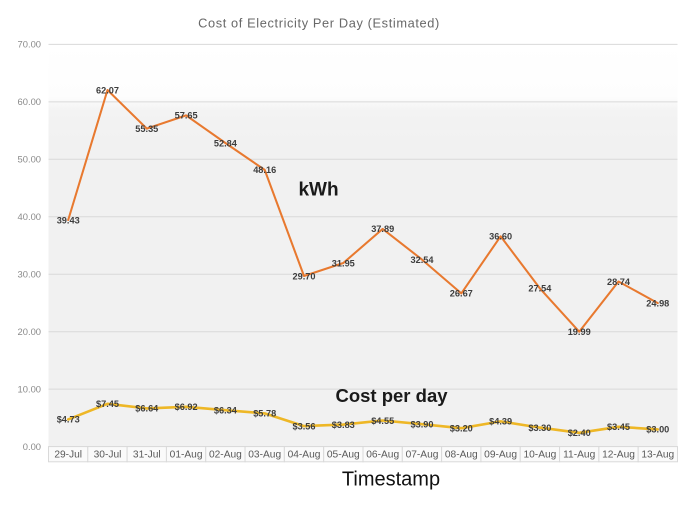 The image size is (695, 505). What do you see at coordinates (68, 220) in the screenshot?
I see `svg-text: 39.43` at bounding box center [68, 220].